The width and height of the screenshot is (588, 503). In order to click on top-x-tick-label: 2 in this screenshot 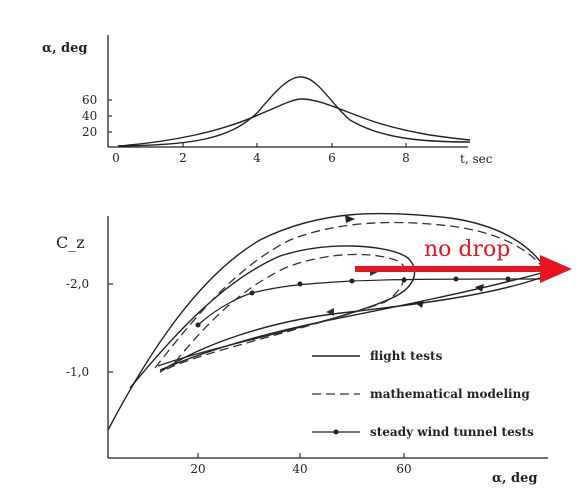, I will do `click(183, 158)`.